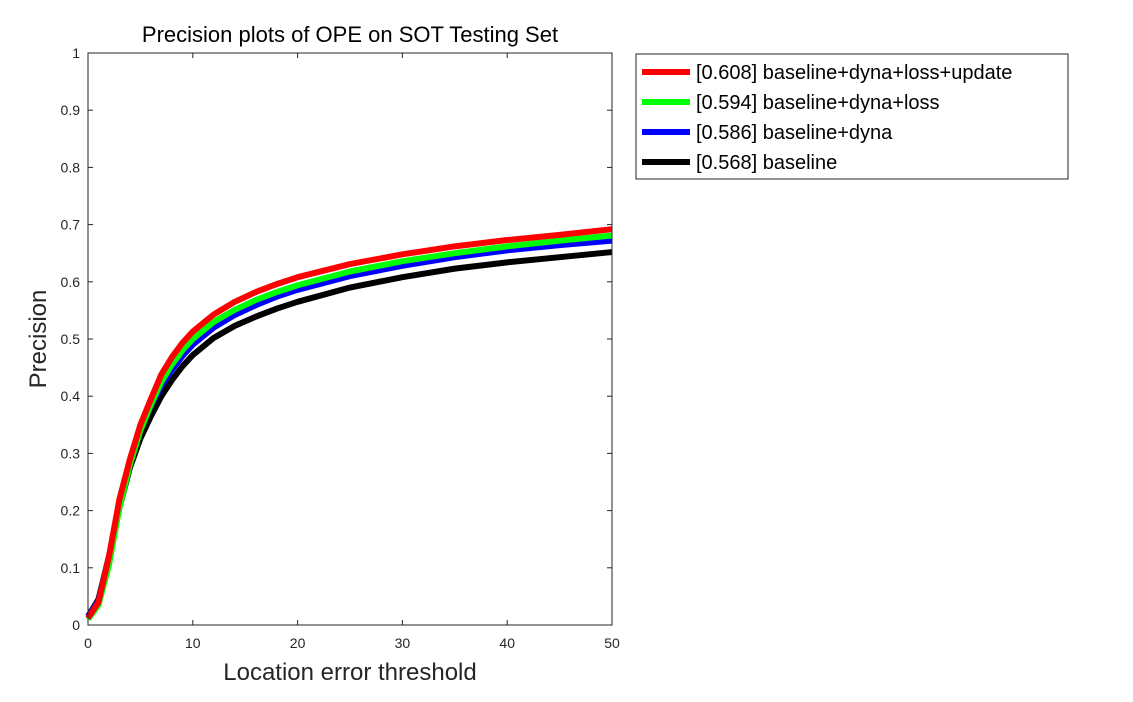 This screenshot has height=702, width=1133. I want to click on x-tick-label: 50, so click(612, 643).